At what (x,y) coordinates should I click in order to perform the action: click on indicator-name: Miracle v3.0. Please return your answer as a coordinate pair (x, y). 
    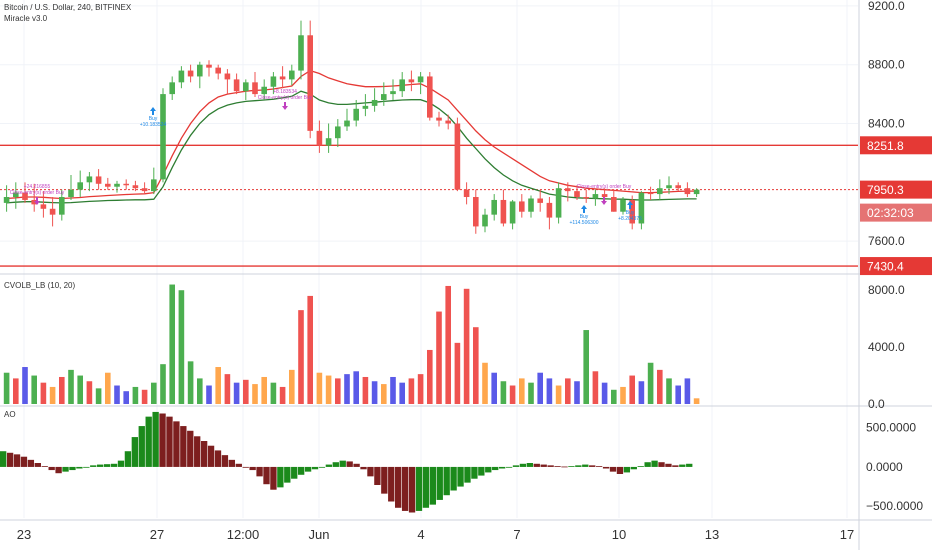
    Looking at the image, I should click on (26, 18).